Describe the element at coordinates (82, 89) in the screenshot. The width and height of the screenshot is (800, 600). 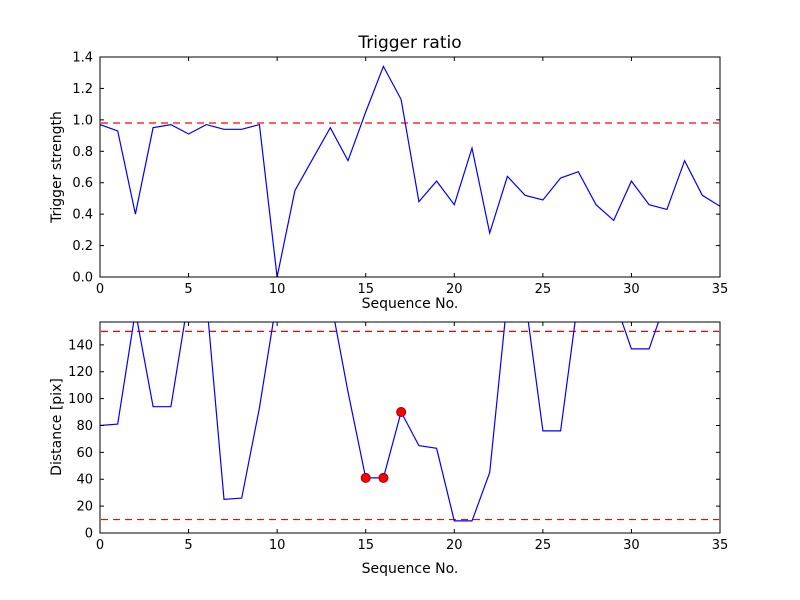
I see `y-tick-label: 1.2` at that location.